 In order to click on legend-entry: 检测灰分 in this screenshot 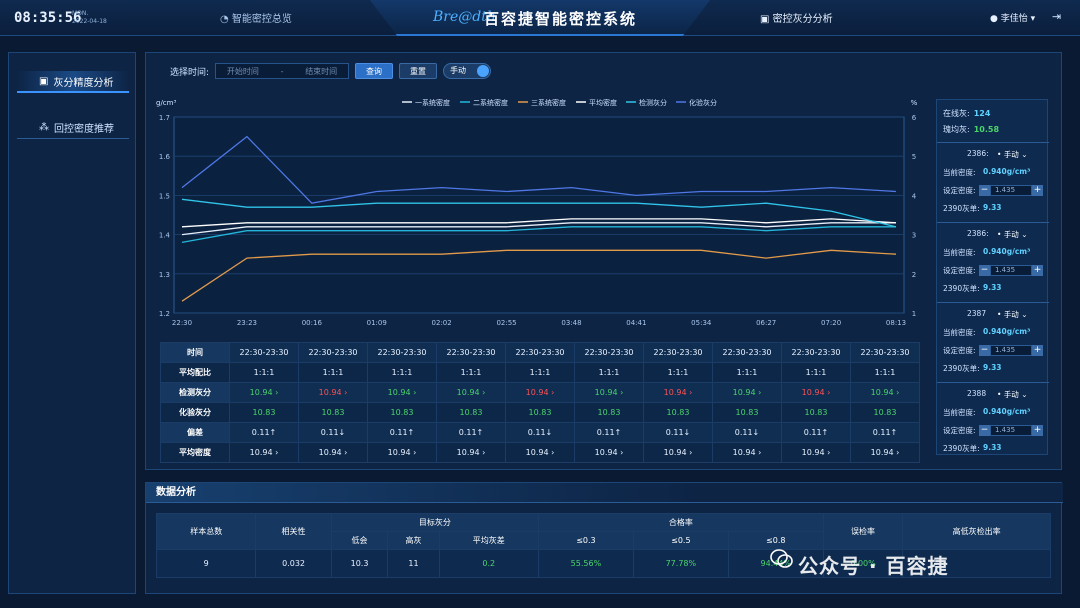, I will do `click(653, 102)`.